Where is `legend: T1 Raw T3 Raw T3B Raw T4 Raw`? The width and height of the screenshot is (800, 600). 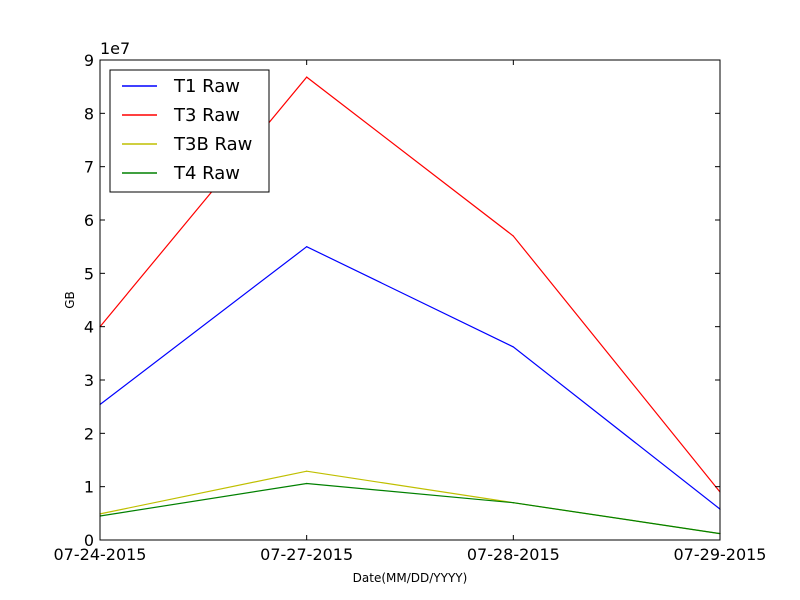
legend: T1 Raw T3 Raw T3B Raw T4 Raw is located at coordinates (189, 131).